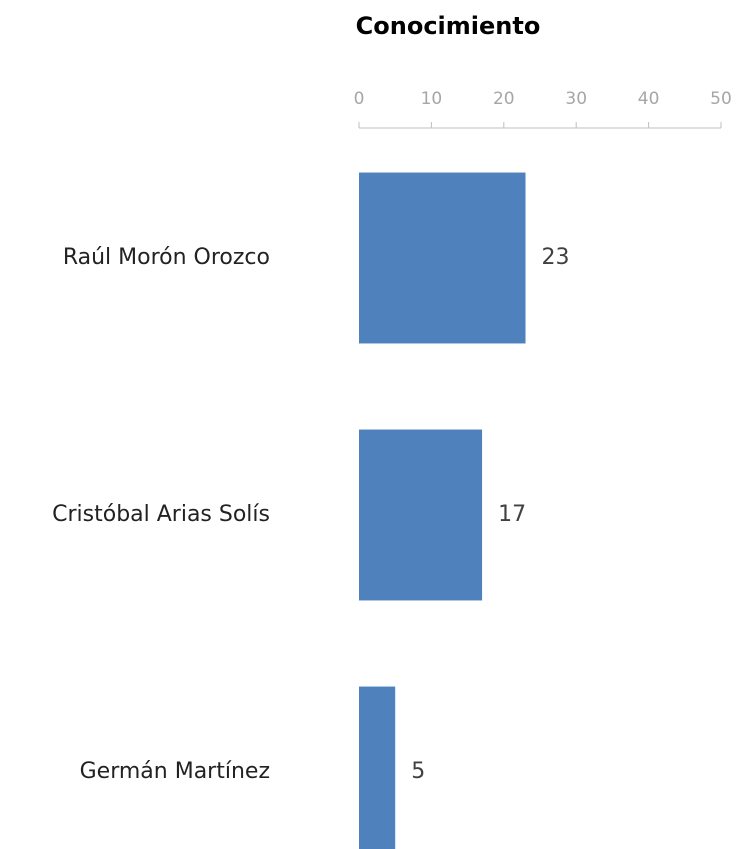  What do you see at coordinates (161, 514) in the screenshot?
I see `y-tick-label: Cristóbal Arias Solís` at bounding box center [161, 514].